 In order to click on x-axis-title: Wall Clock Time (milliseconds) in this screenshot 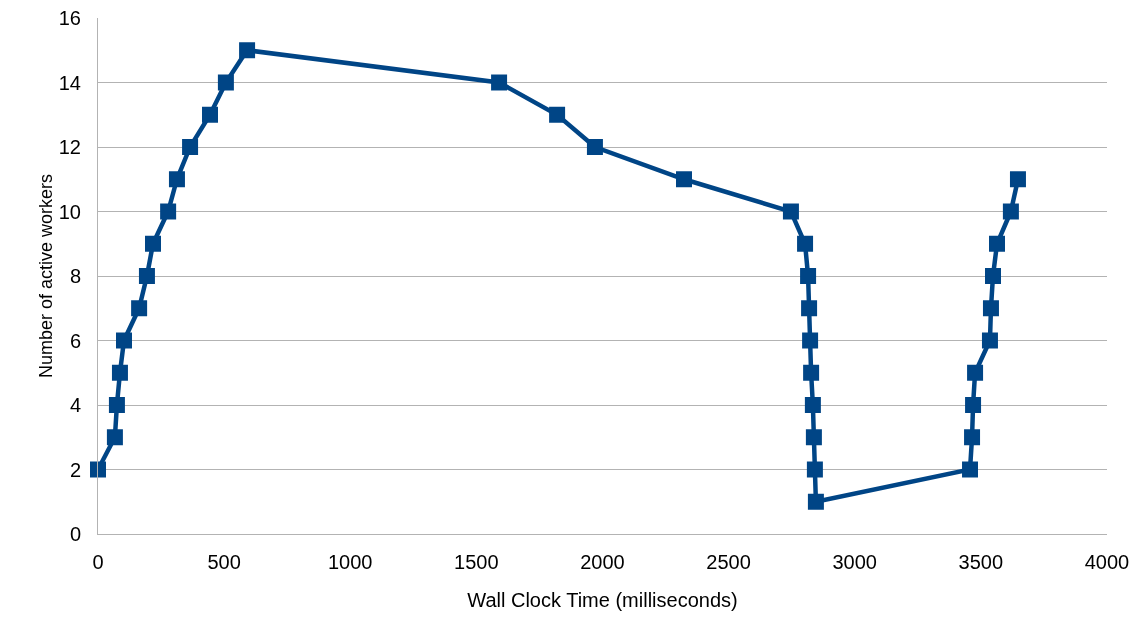, I will do `click(602, 599)`.